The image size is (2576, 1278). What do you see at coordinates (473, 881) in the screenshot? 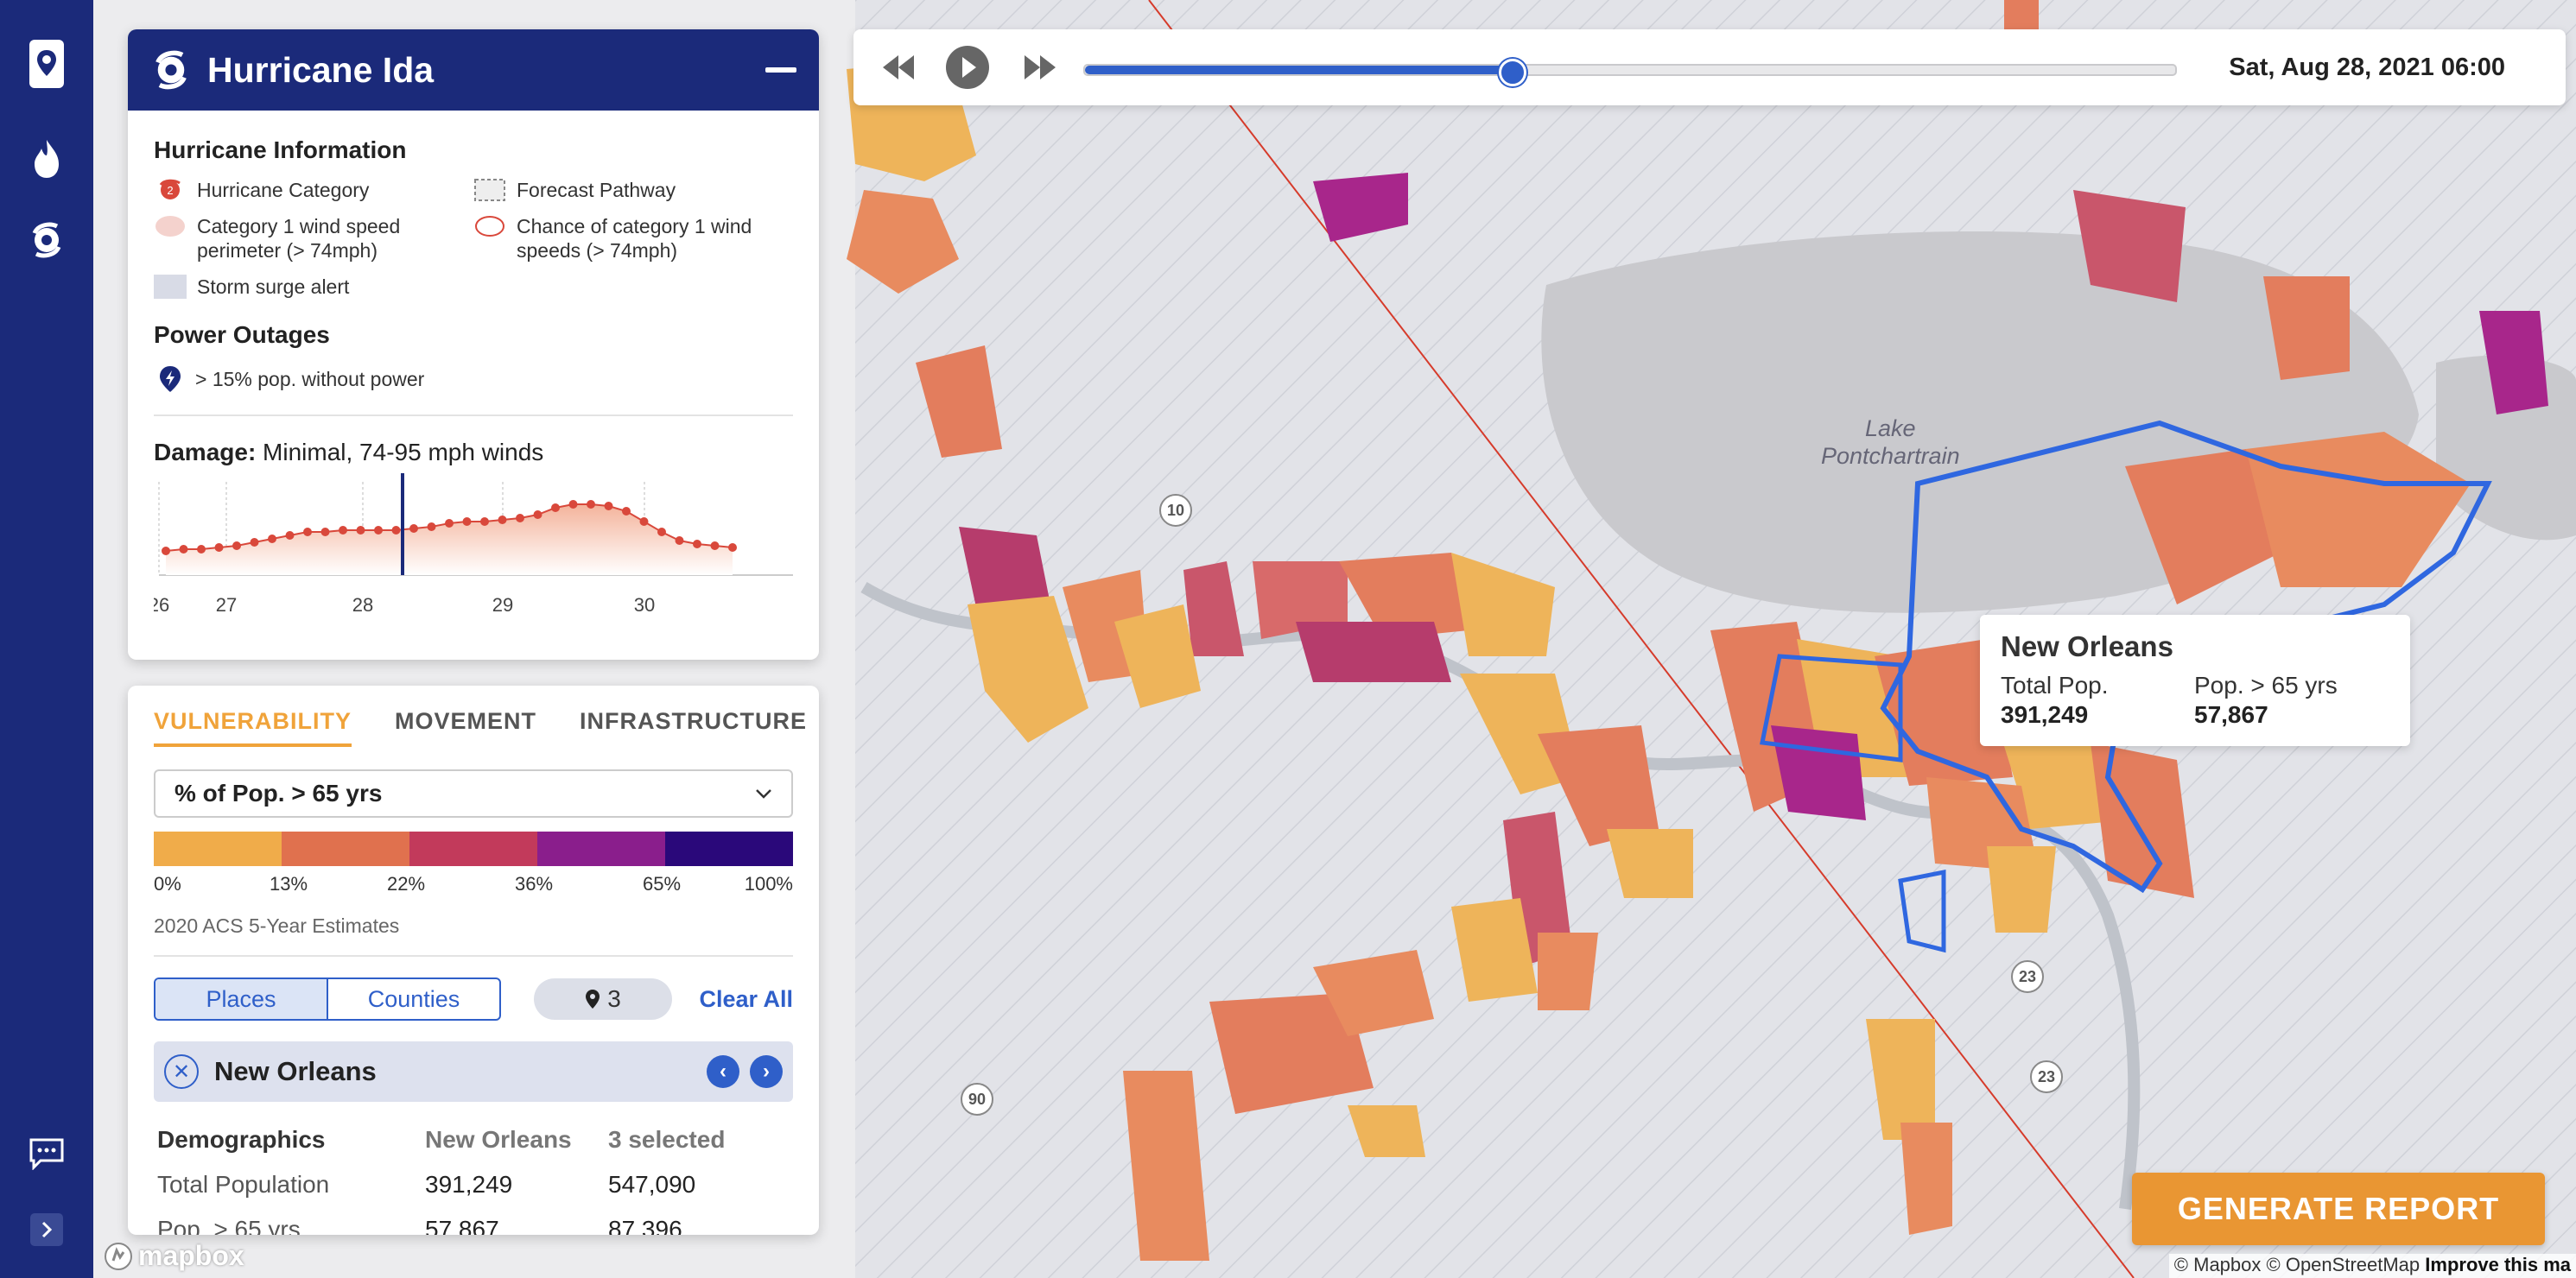
I see `scale-labels: 0% 13% 22% 36% 65% 100%` at bounding box center [473, 881].